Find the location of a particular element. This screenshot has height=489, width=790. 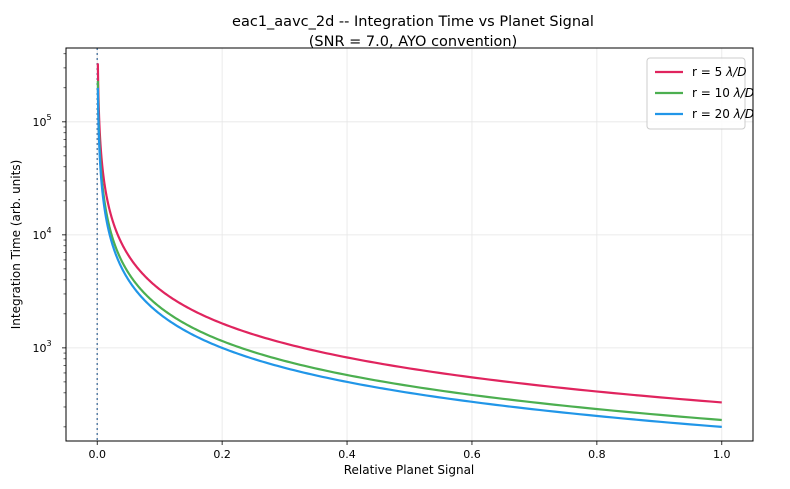

legend-box is located at coordinates (696, 93).